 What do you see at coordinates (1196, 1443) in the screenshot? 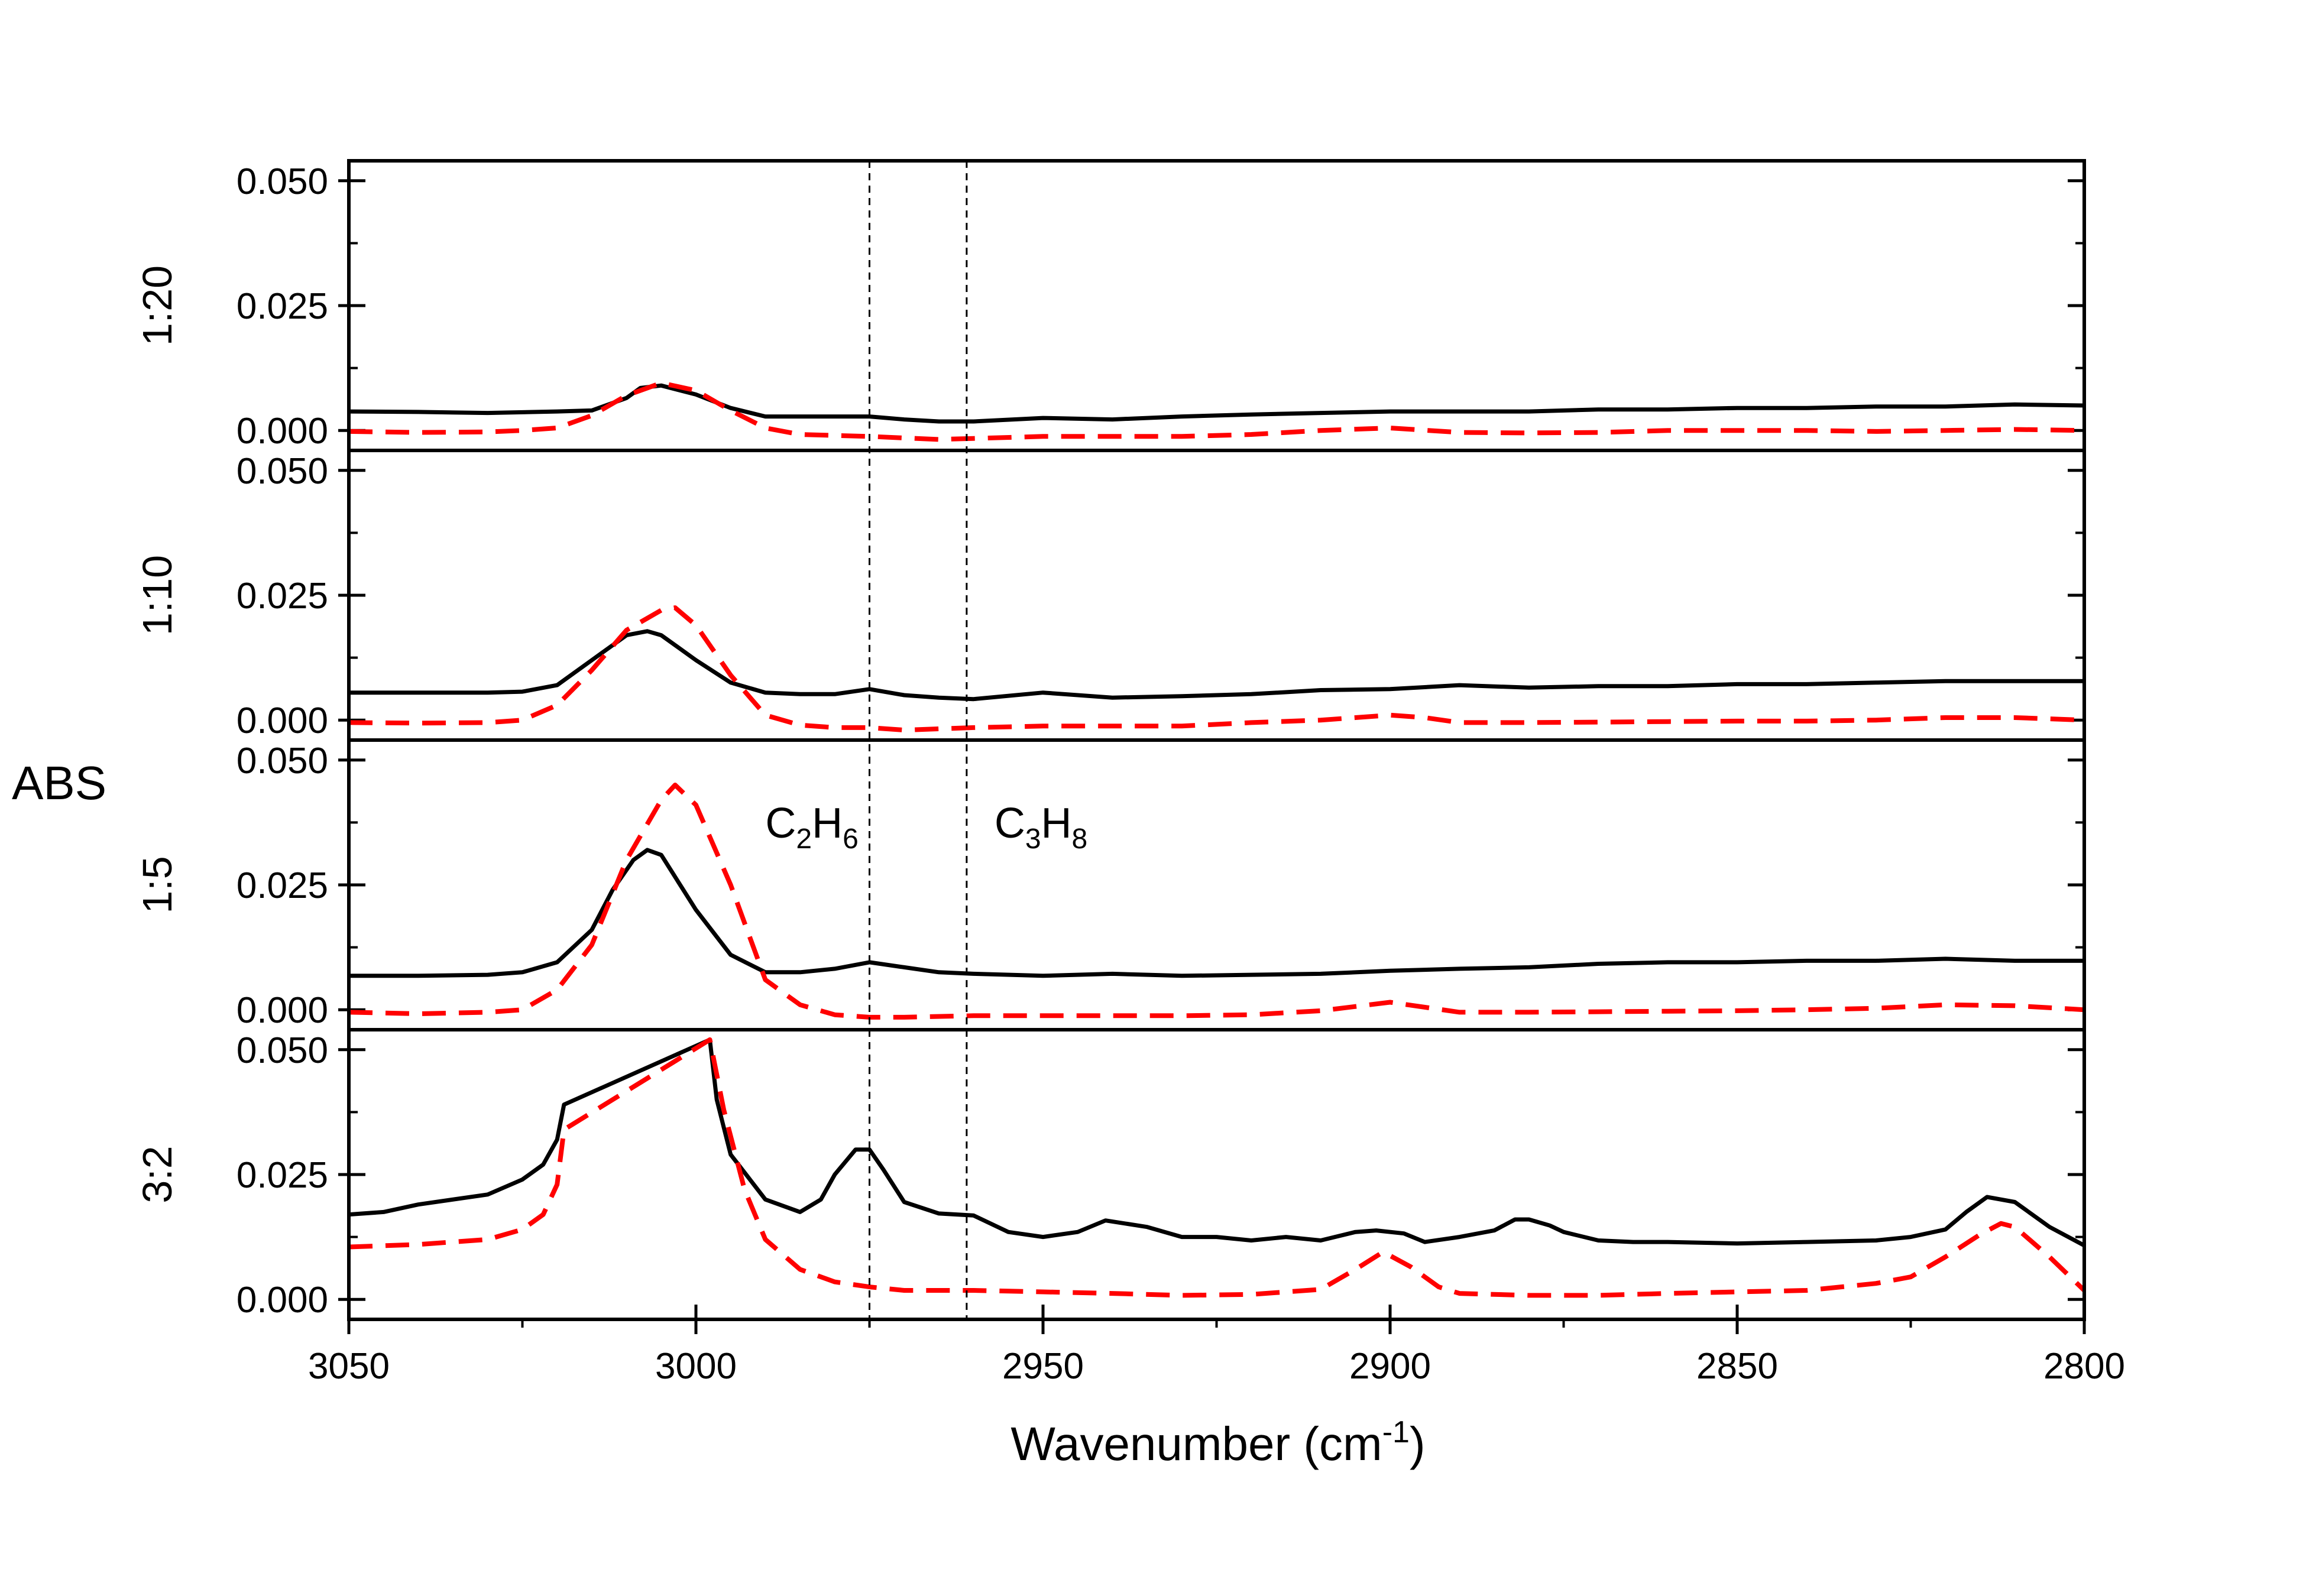
I see `x-axis-title-main: Wavenumber (cm` at bounding box center [1196, 1443].